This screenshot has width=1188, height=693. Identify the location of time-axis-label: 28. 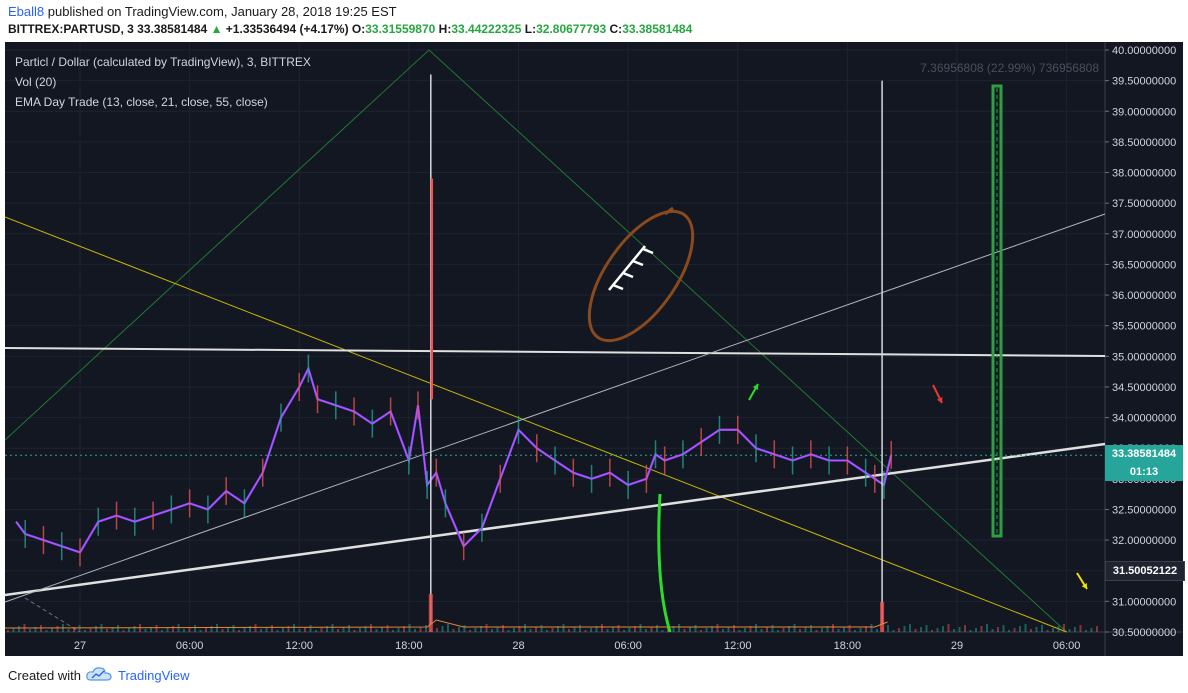
(518, 646).